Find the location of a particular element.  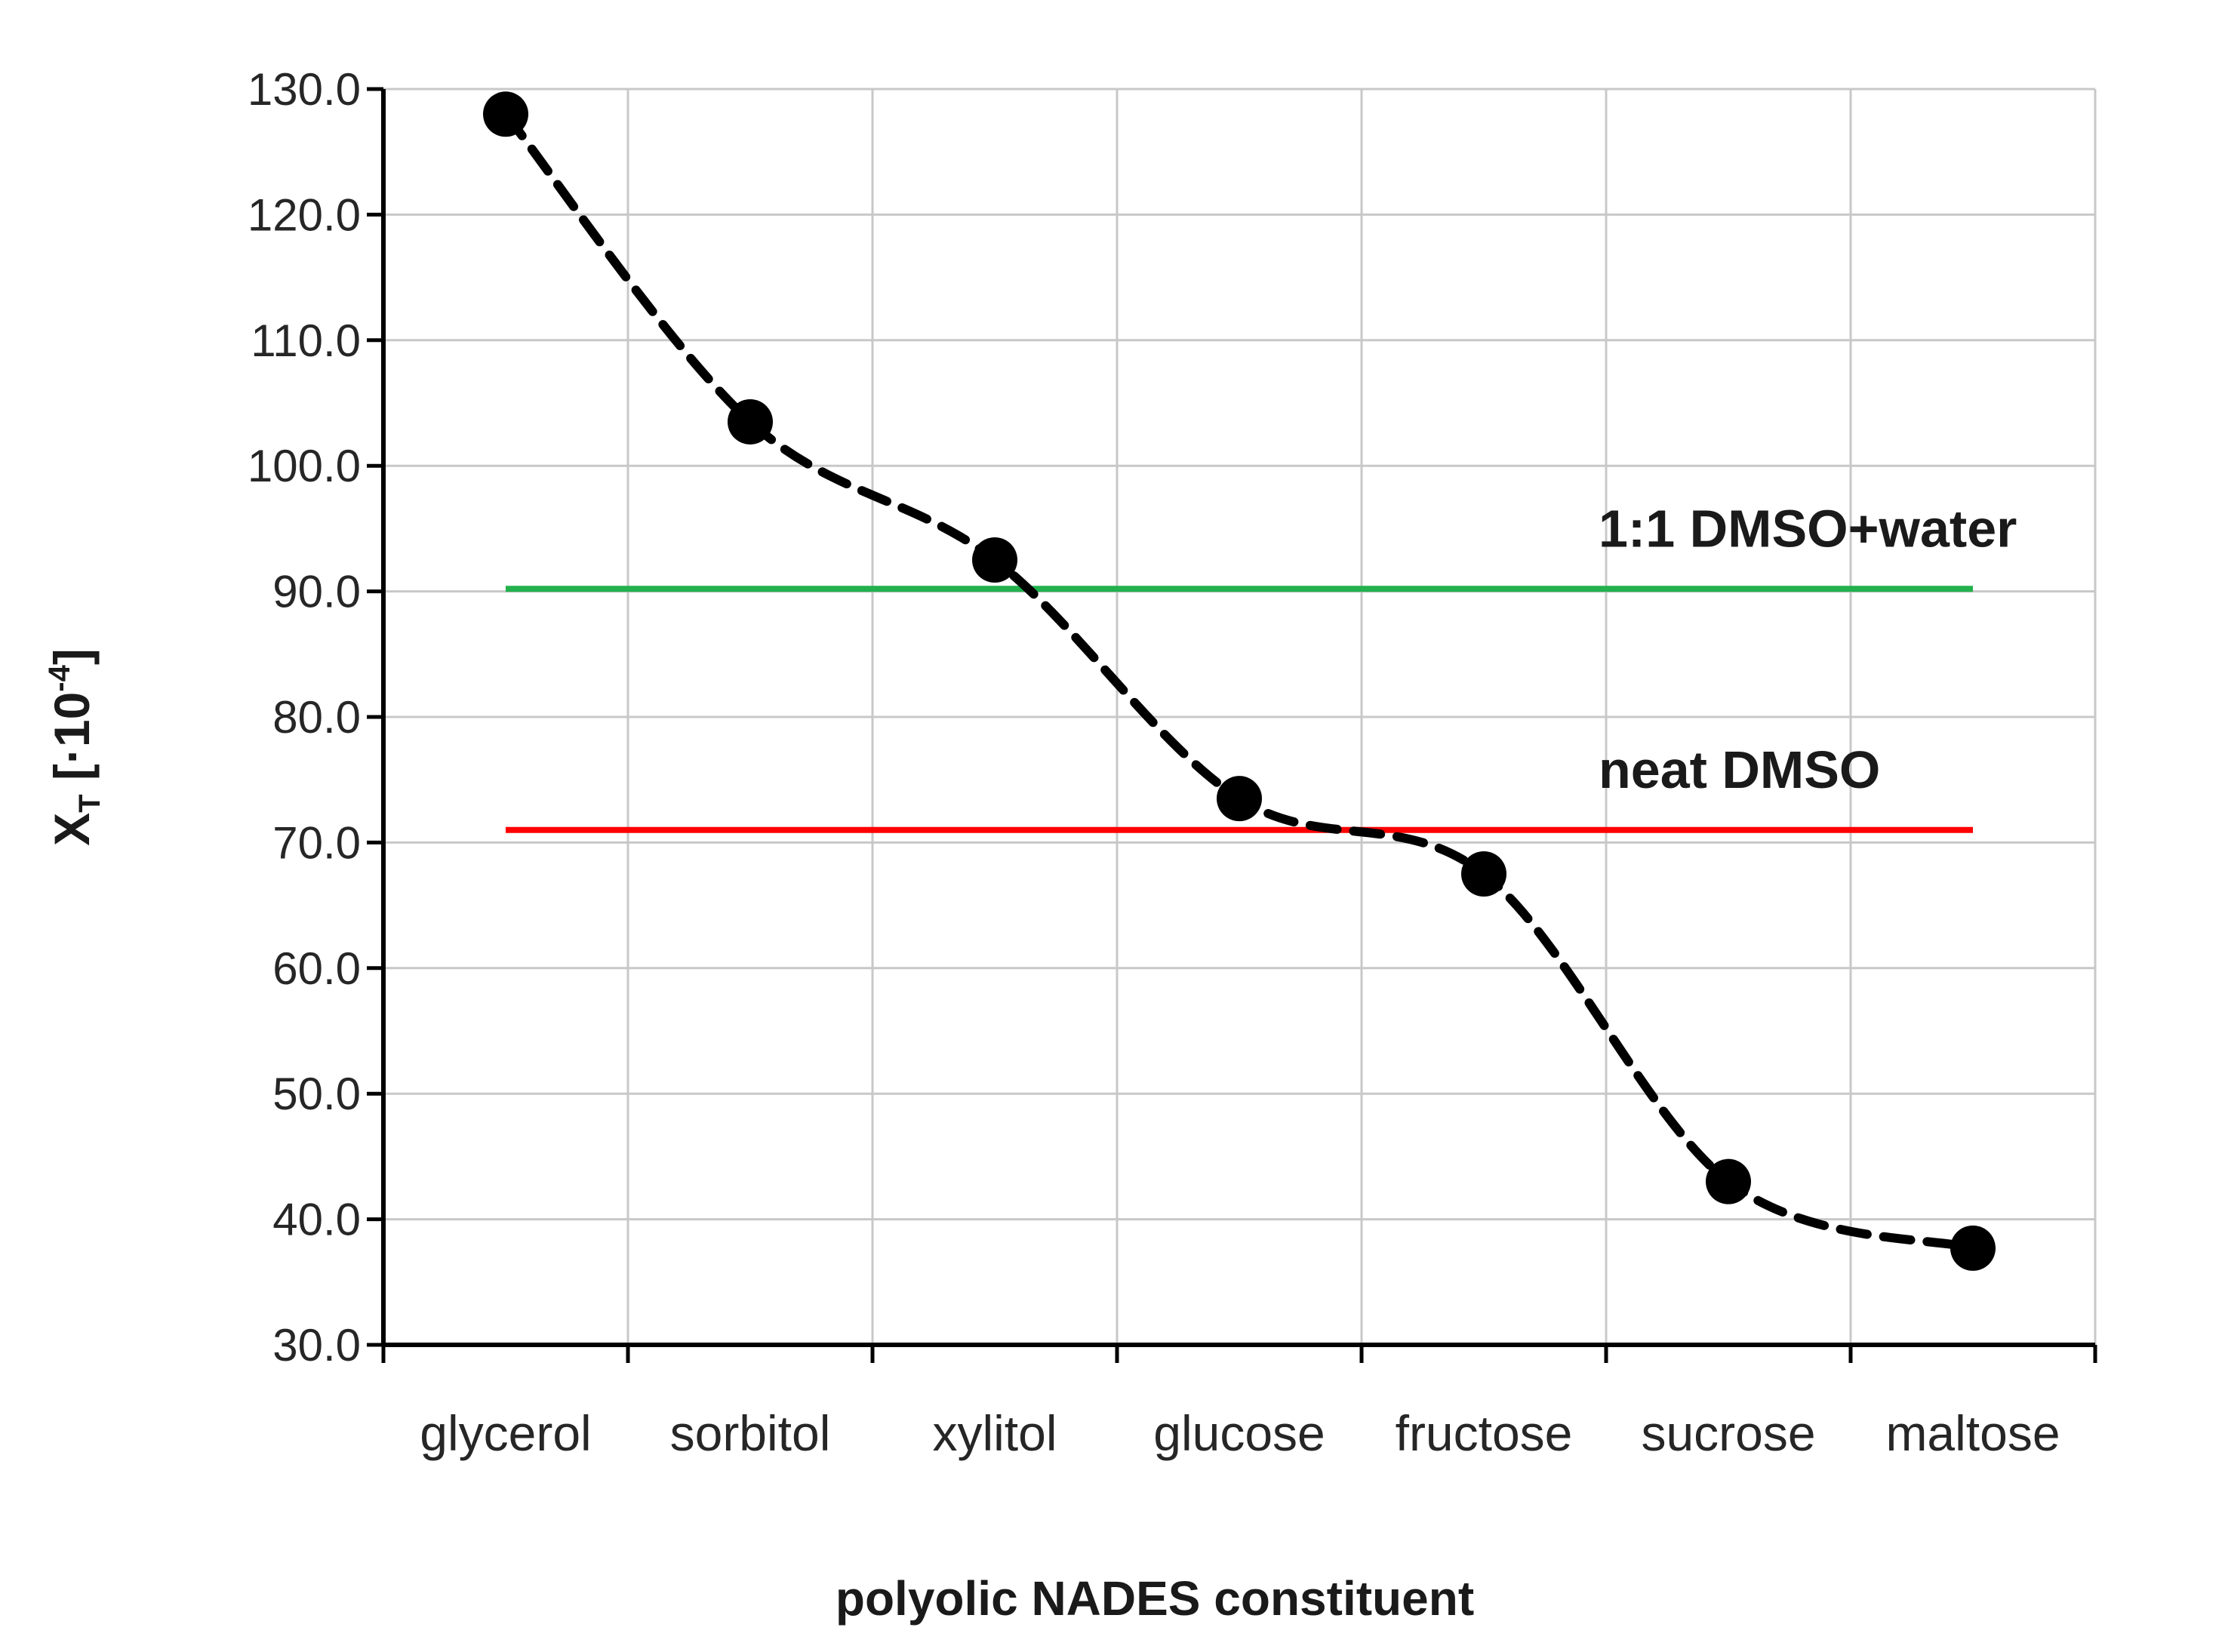

x-tick-label: sorbitol is located at coordinates (750, 1433).